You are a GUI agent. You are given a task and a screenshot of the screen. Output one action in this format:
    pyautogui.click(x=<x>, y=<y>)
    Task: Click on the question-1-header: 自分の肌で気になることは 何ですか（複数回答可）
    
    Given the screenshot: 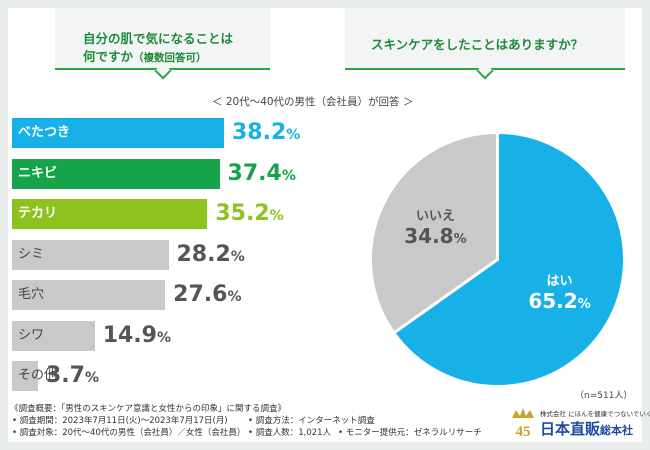 What is the action you would take?
    pyautogui.click(x=162, y=44)
    